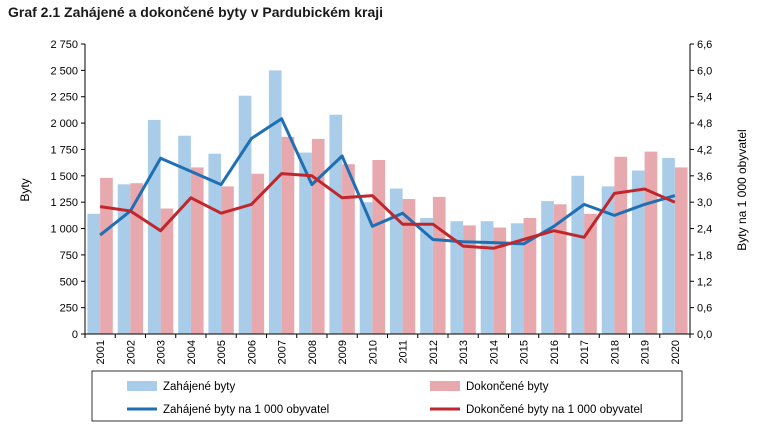 The image size is (757, 432). I want to click on legend-label: Zahájené byty, so click(199, 387).